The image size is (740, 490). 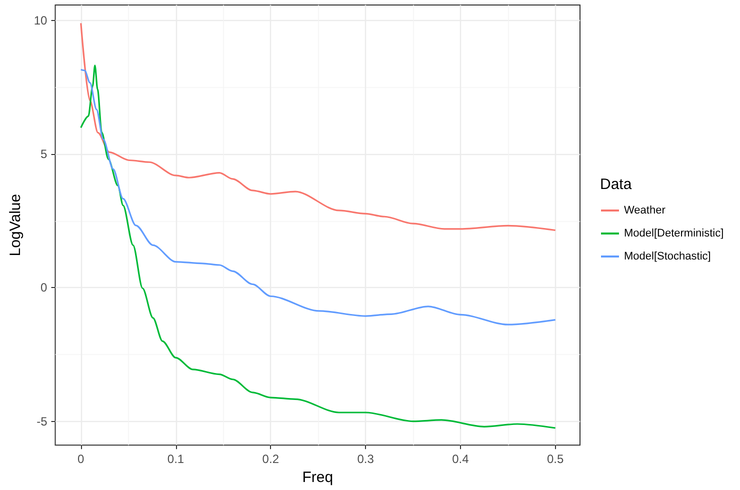 I want to click on x-tick-label: 0.4, so click(x=461, y=459).